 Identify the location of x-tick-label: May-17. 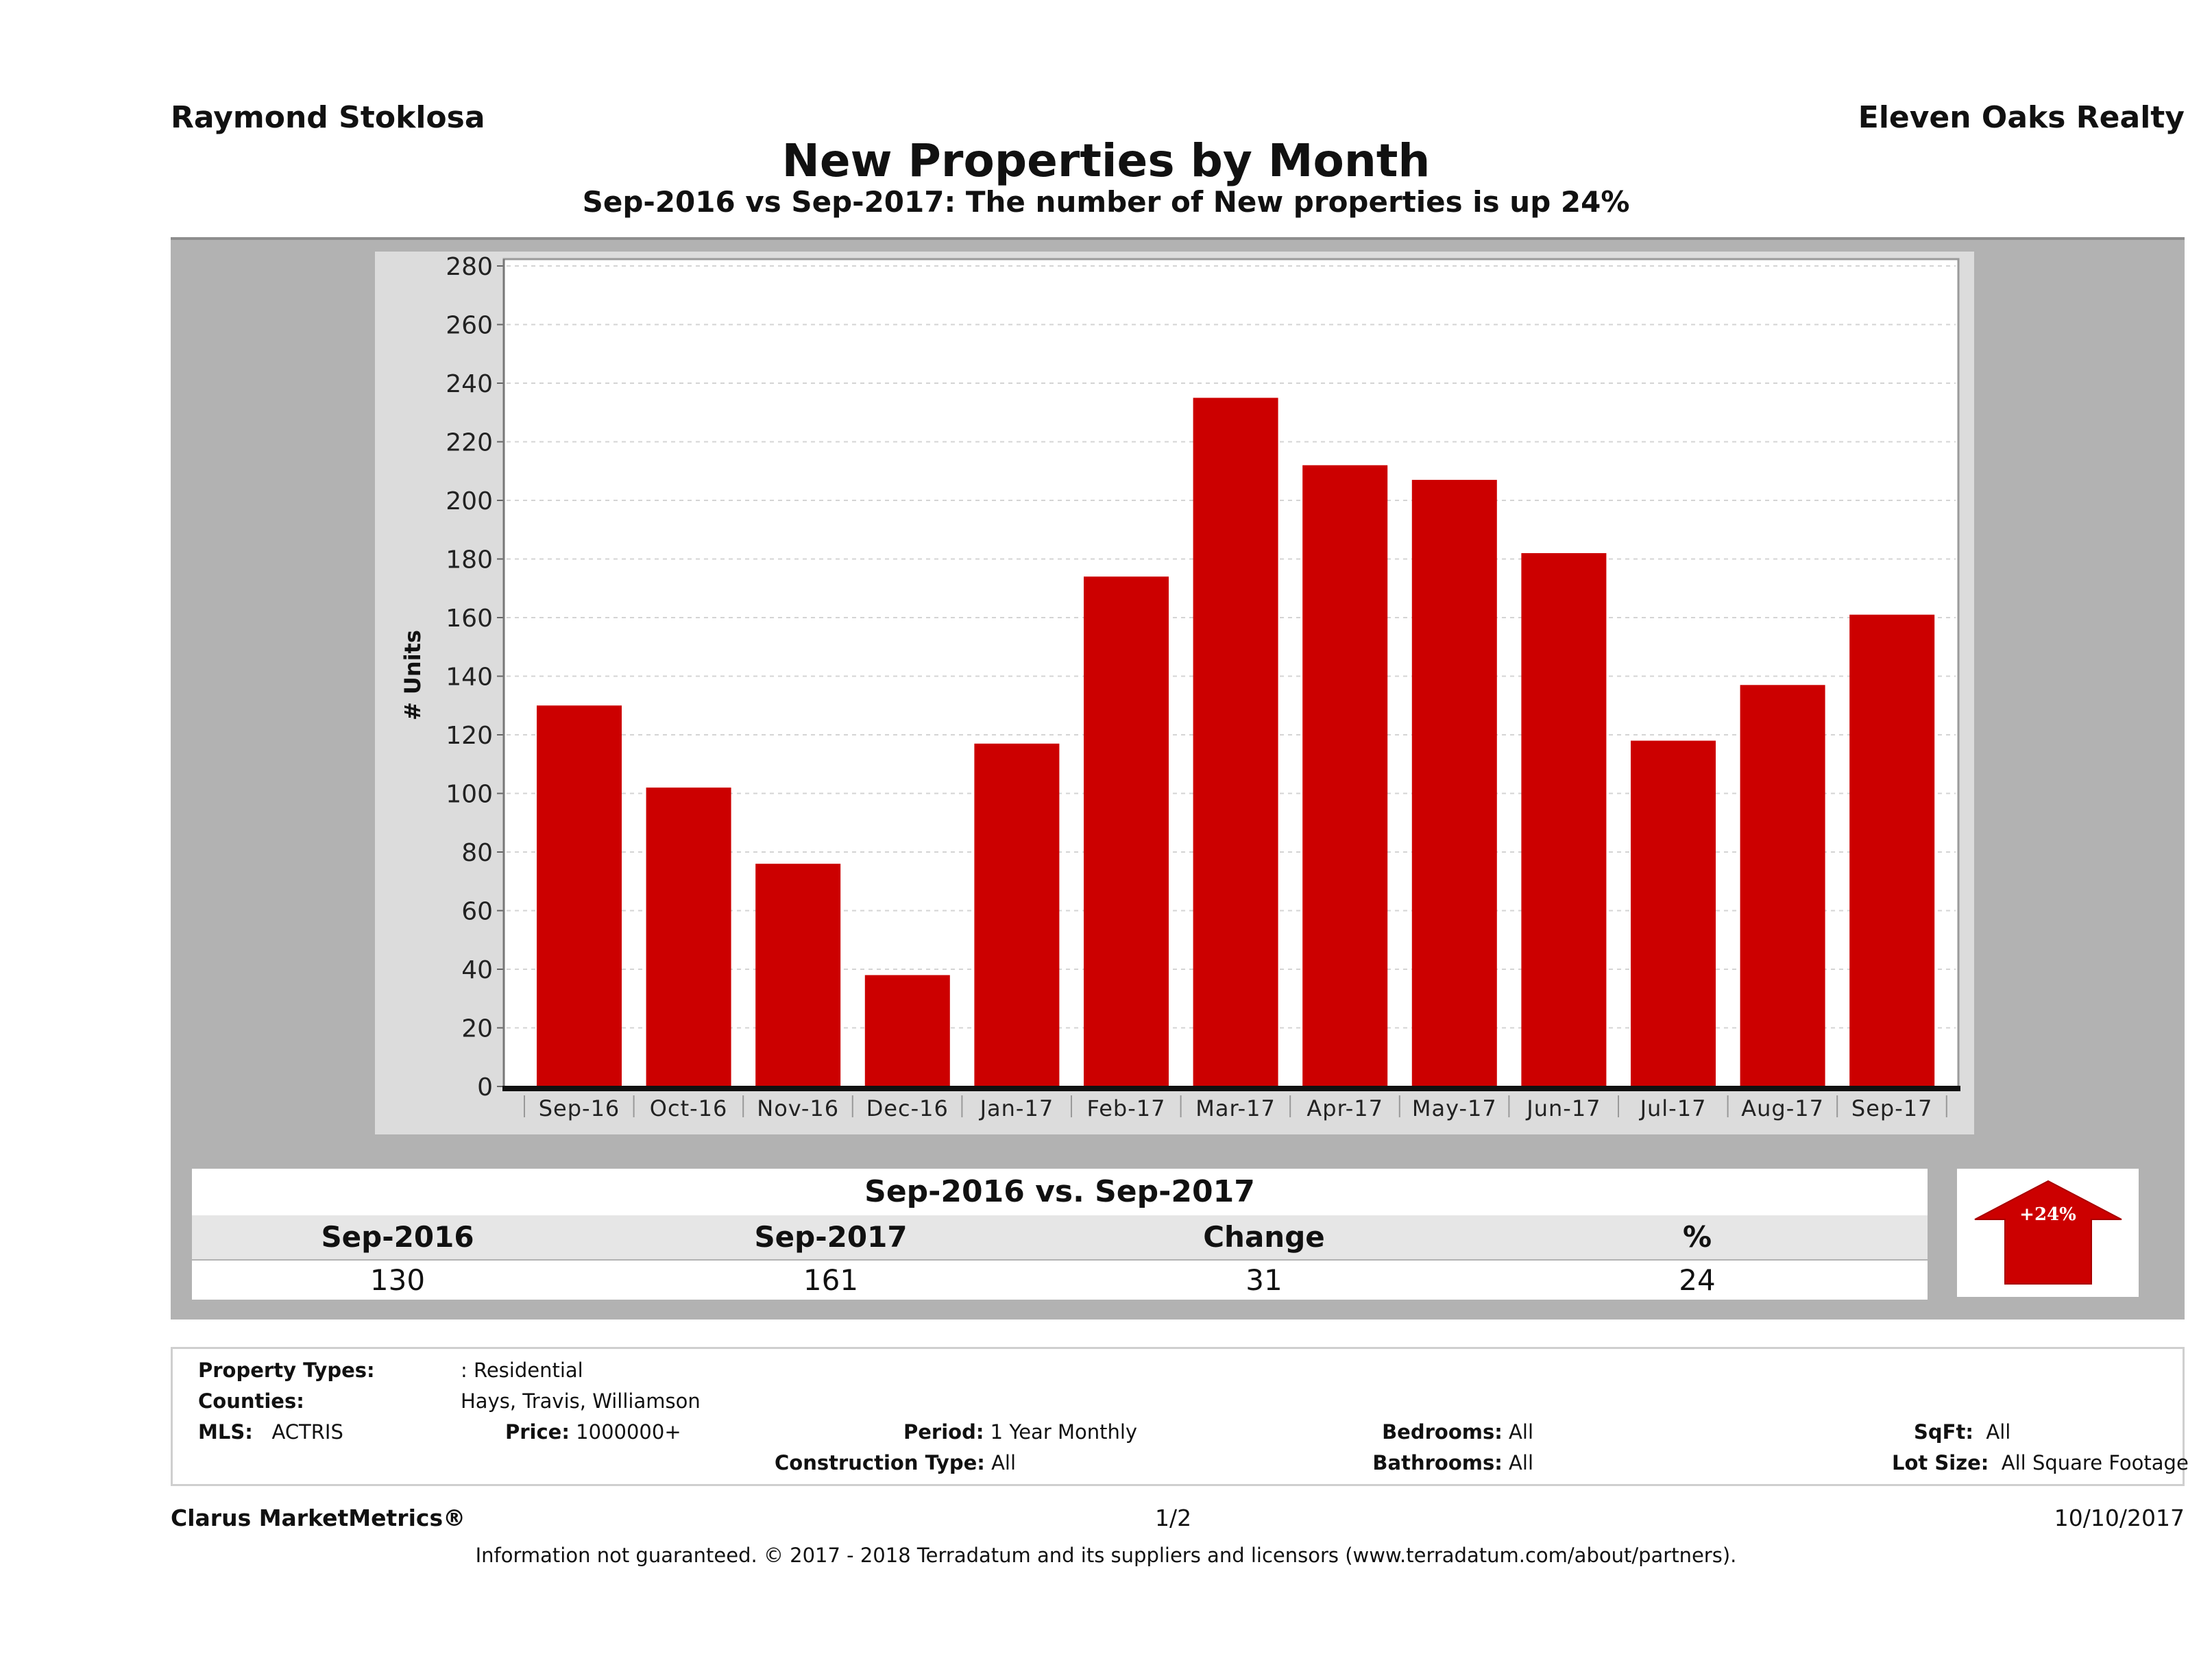
(1454, 1108).